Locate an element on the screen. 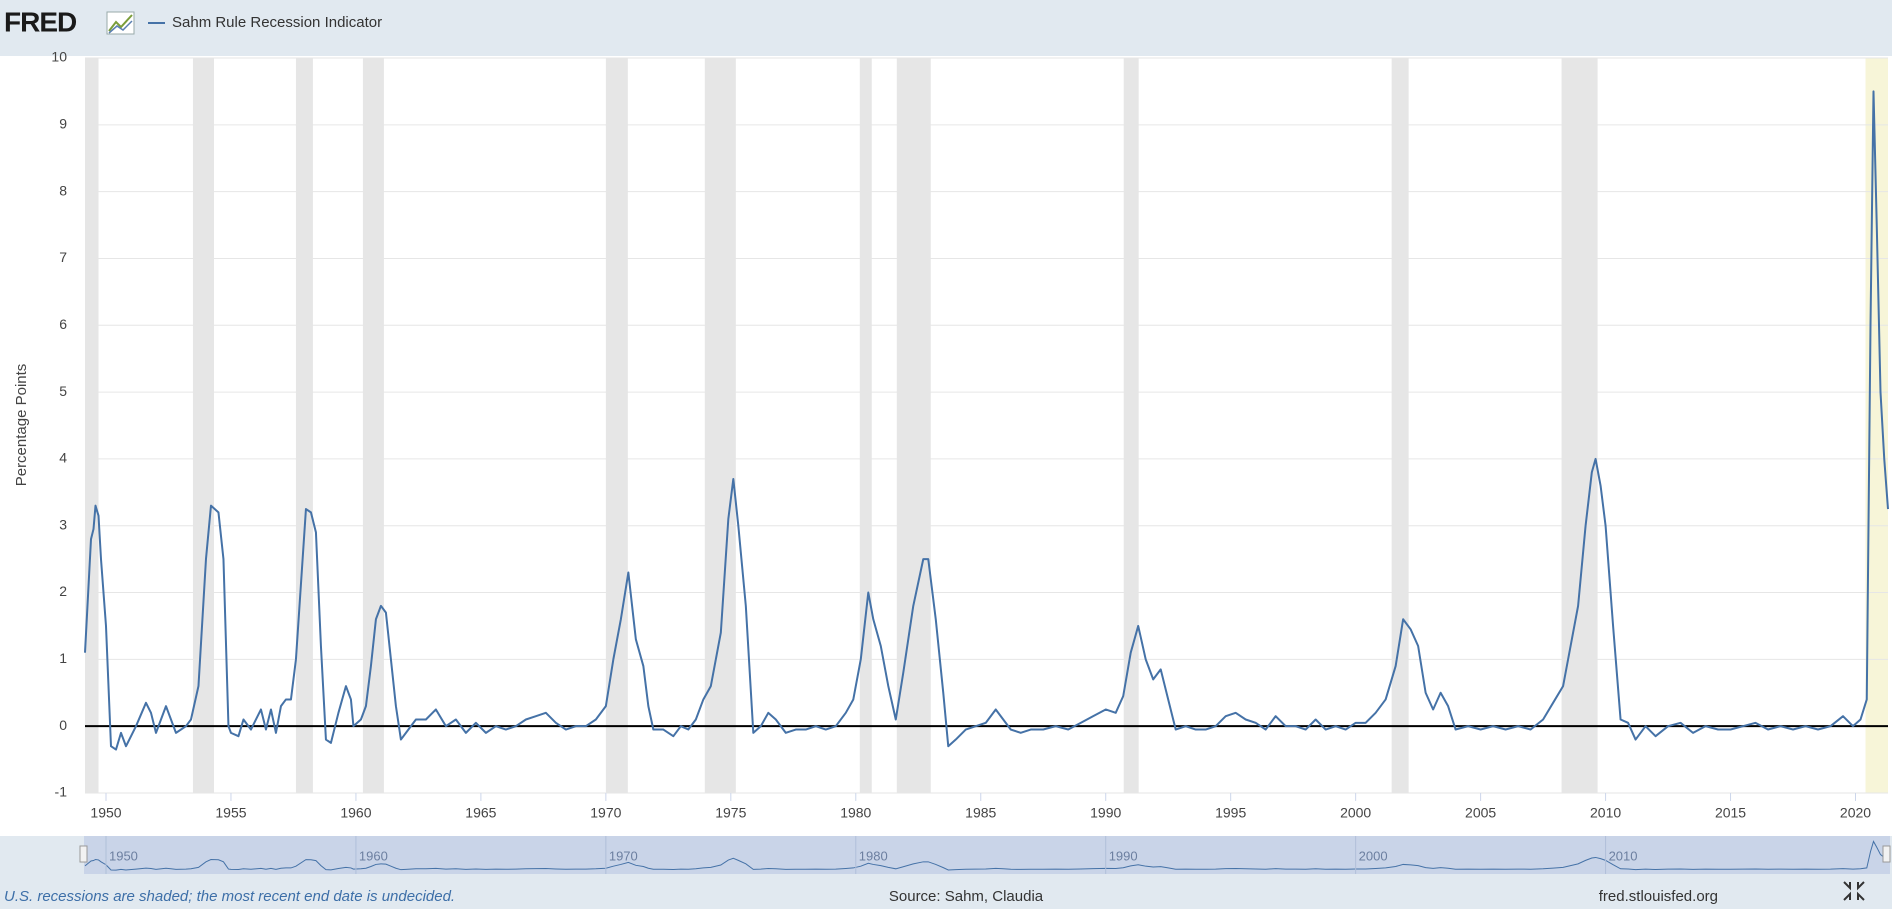 This screenshot has width=1892, height=909. y-tick-label: 10 is located at coordinates (59, 57).